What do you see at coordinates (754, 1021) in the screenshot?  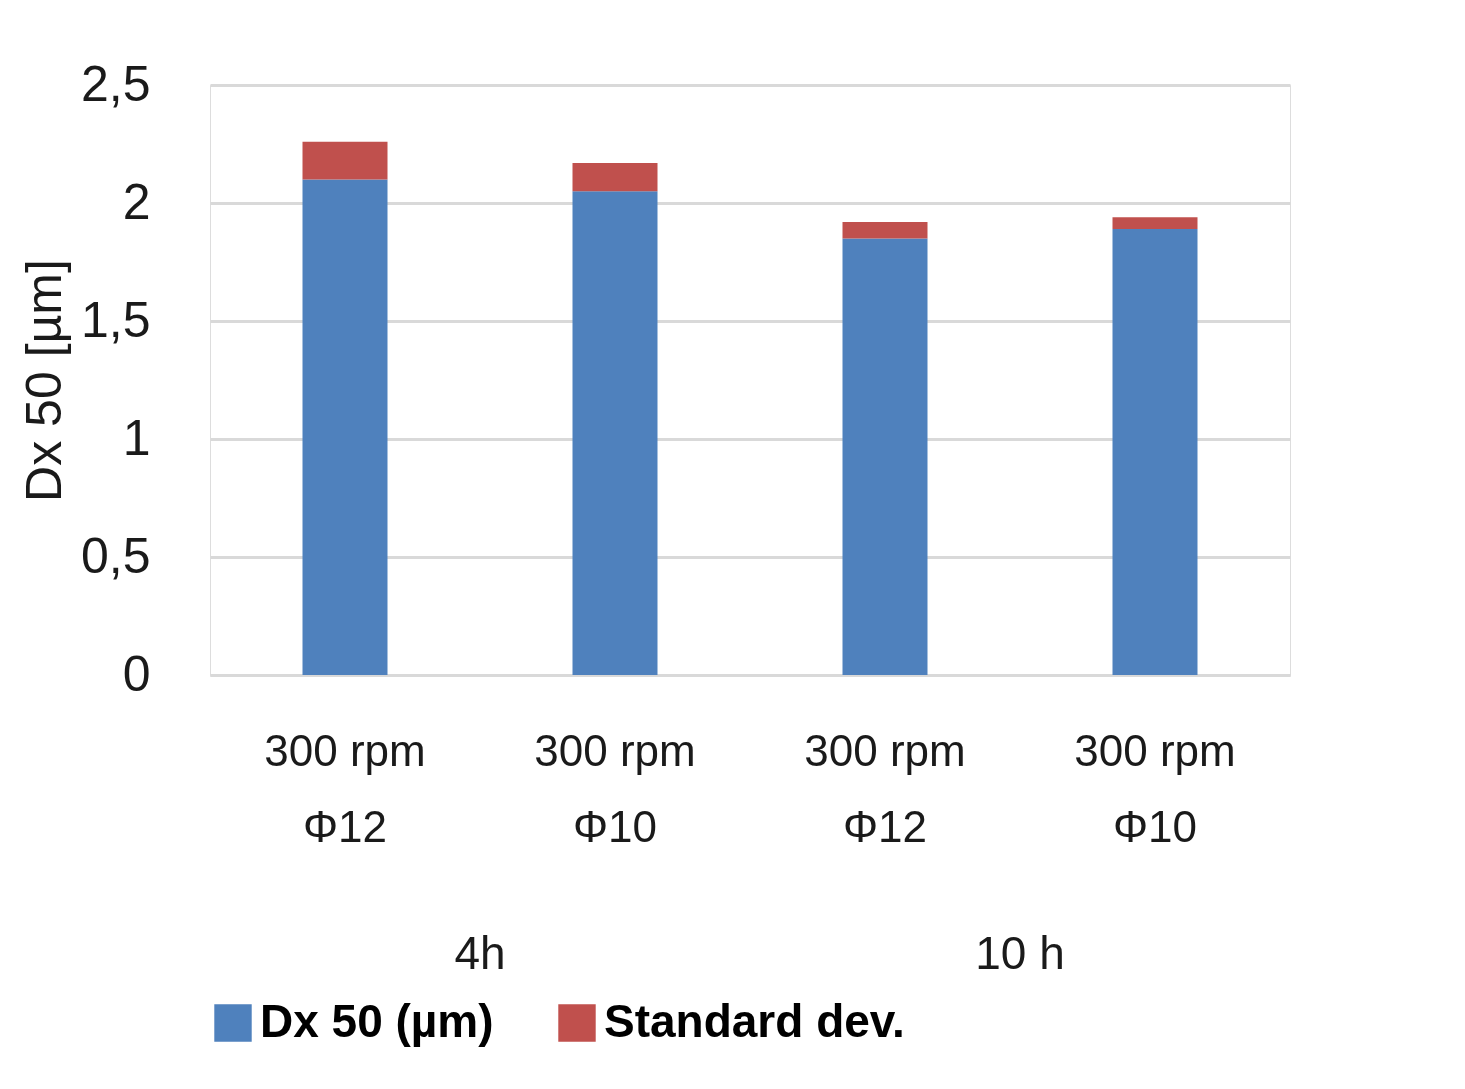 I see `legend-label: Standard dev.` at bounding box center [754, 1021].